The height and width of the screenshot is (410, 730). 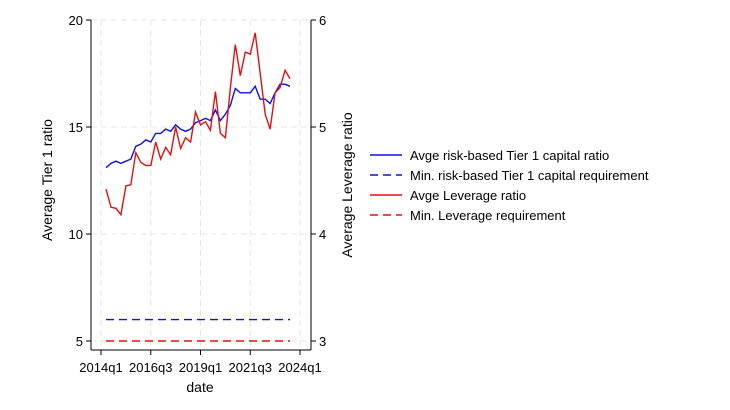 I want to click on left-y-axis-title: Average Tier 1 ratio, so click(x=47, y=180).